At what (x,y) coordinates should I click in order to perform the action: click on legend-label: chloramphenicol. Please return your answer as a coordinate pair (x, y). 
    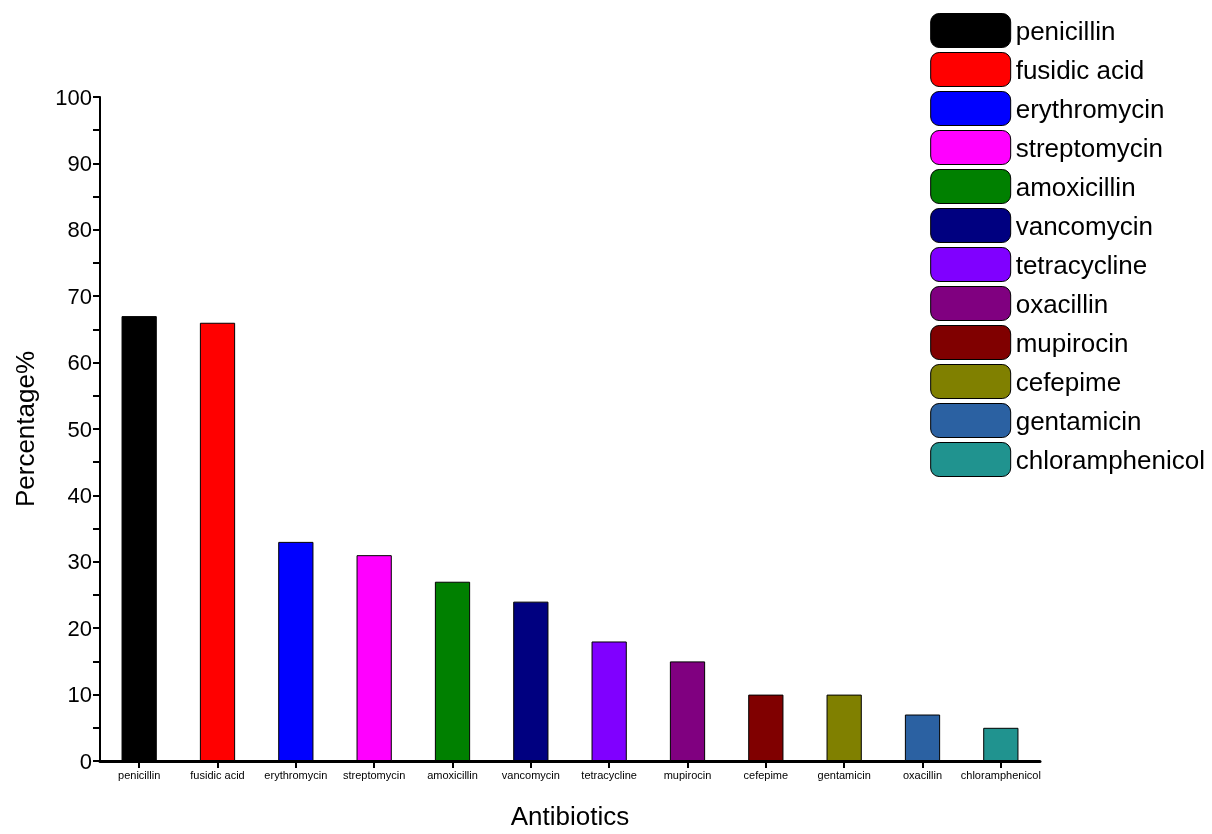
    Looking at the image, I should click on (1110, 459).